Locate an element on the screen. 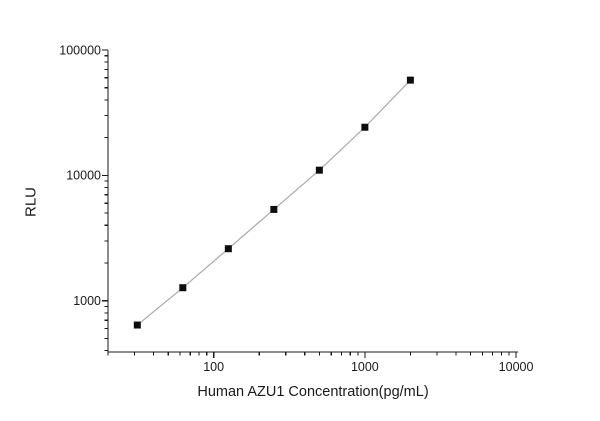 The image size is (600, 421). x-tick-label: 1000 is located at coordinates (365, 367).